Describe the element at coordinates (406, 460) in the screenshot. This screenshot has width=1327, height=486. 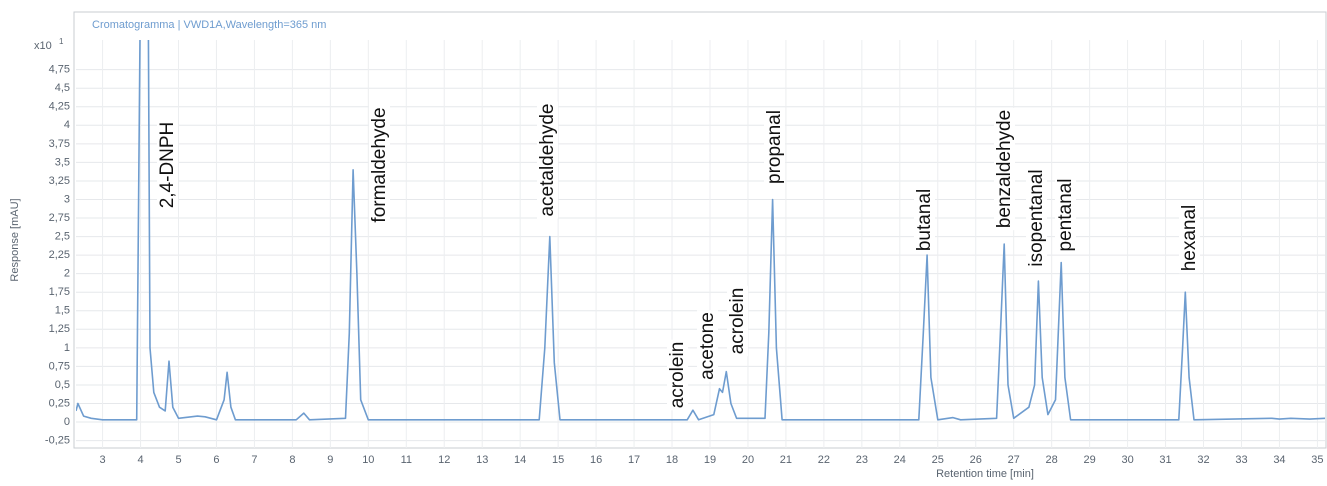
I see `x-tick-label: 11` at that location.